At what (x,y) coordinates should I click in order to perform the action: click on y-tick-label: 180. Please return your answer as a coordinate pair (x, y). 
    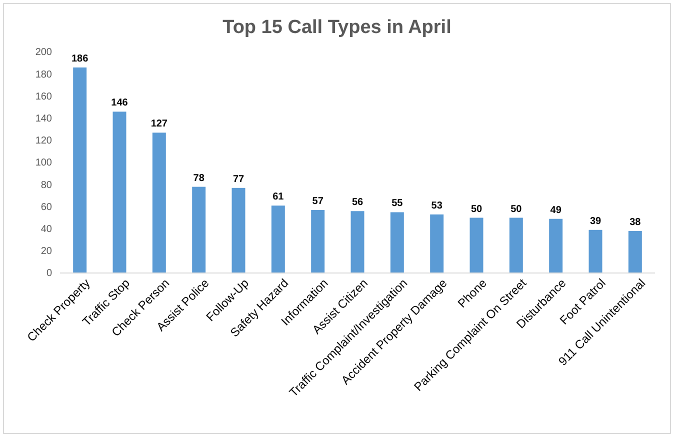
    Looking at the image, I should click on (43, 74).